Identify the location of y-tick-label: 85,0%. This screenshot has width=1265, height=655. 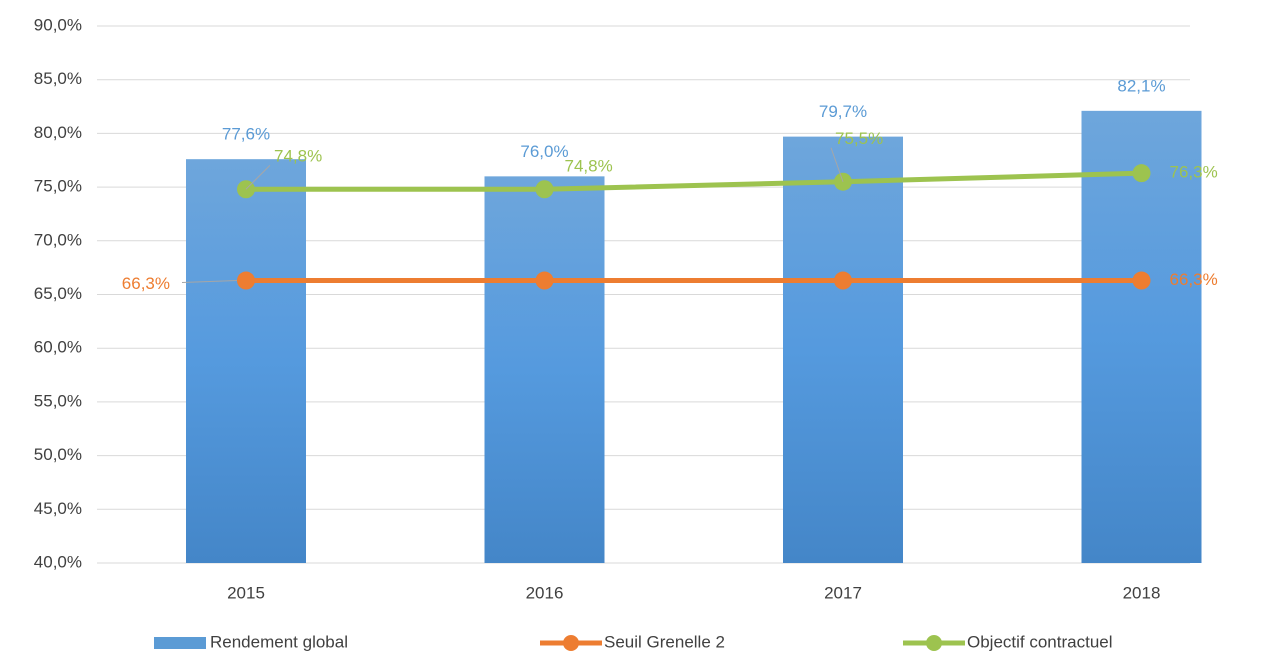
(58, 78).